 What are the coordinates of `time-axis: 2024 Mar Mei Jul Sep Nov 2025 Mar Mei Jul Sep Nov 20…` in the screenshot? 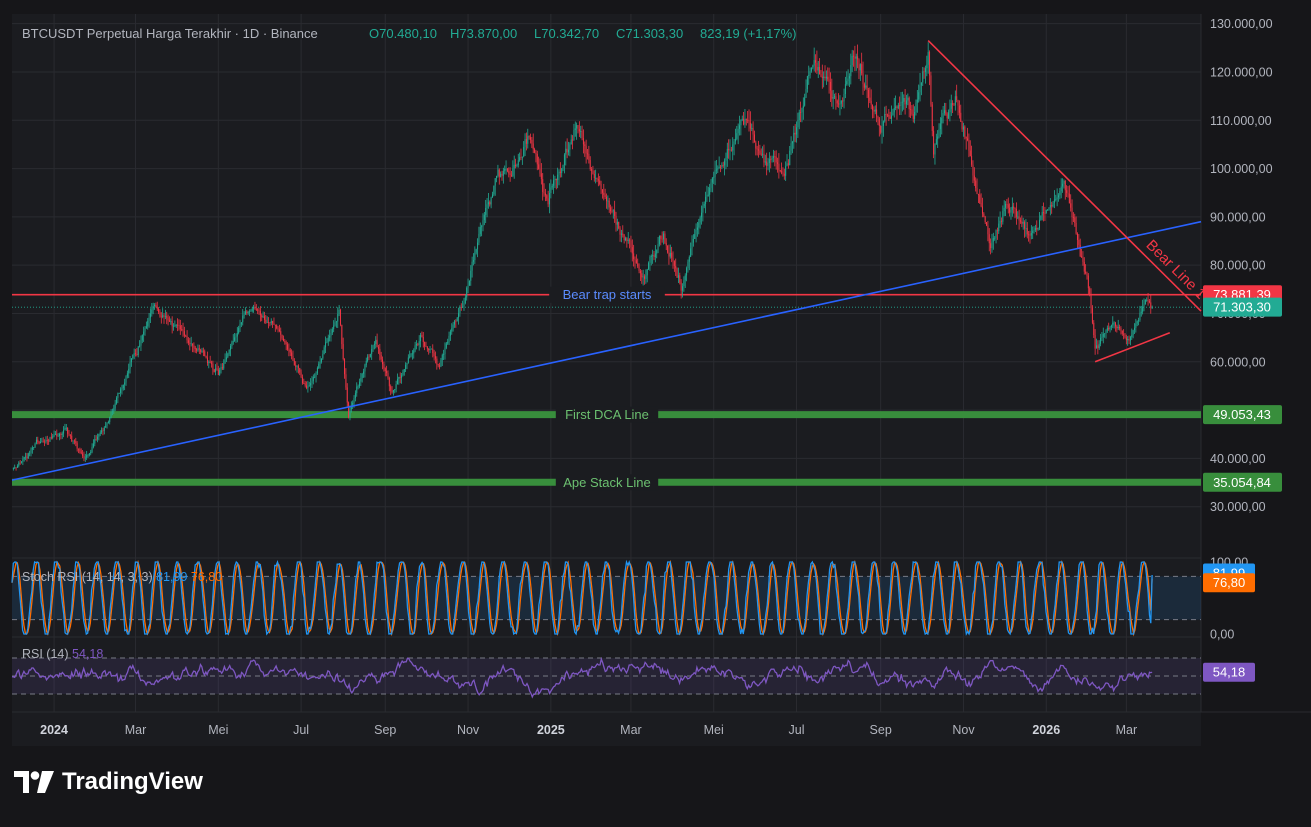 It's located at (588, 730).